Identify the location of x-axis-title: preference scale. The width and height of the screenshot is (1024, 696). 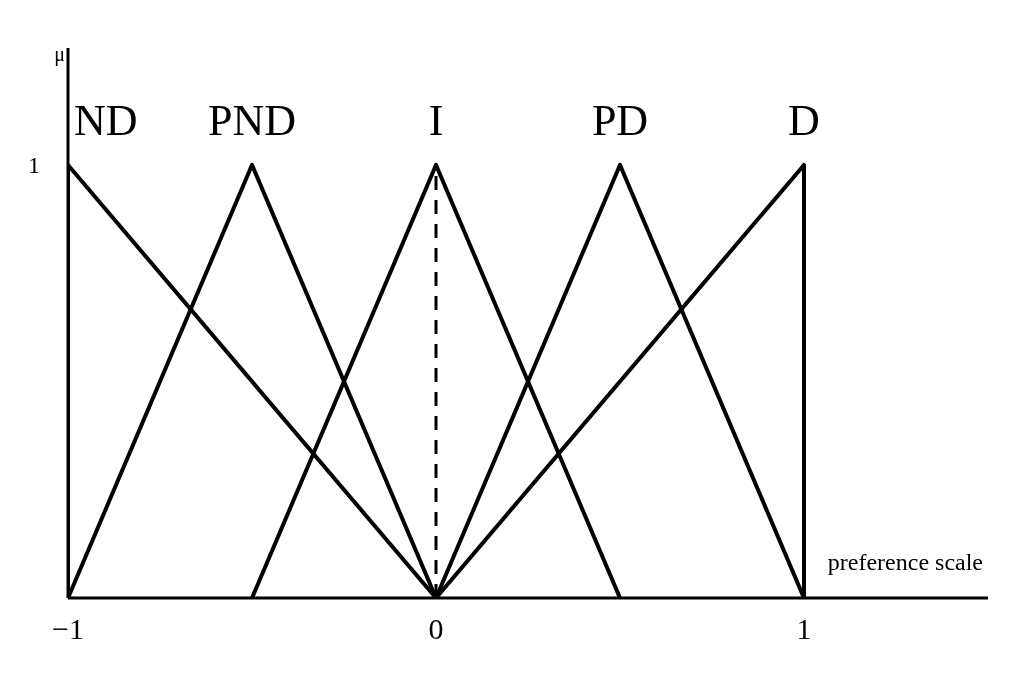
(905, 562).